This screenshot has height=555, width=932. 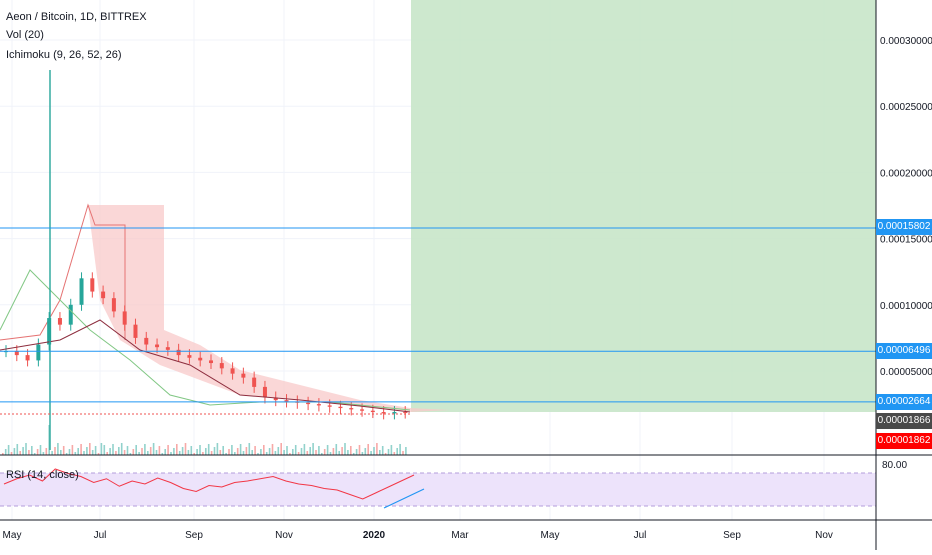 I want to click on x-axis-ticks: May Jul Sep Nov 2020 Mar May Jul Sep Nov, so click(x=418, y=535).